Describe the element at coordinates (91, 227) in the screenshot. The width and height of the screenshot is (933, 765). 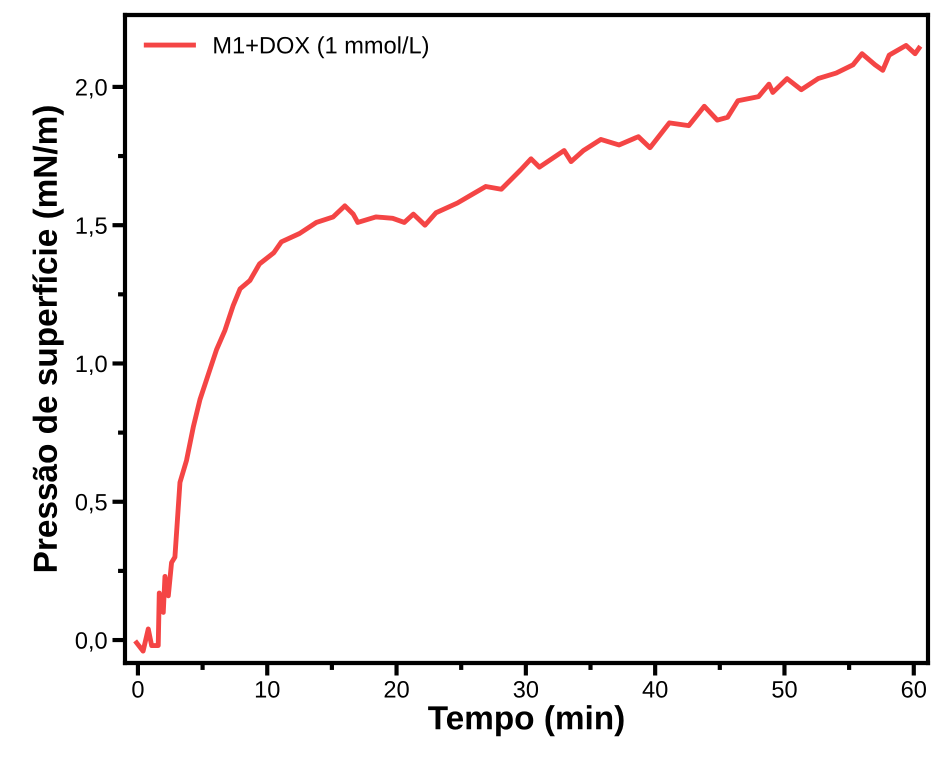
I see `y-tick-label: 1,5` at that location.